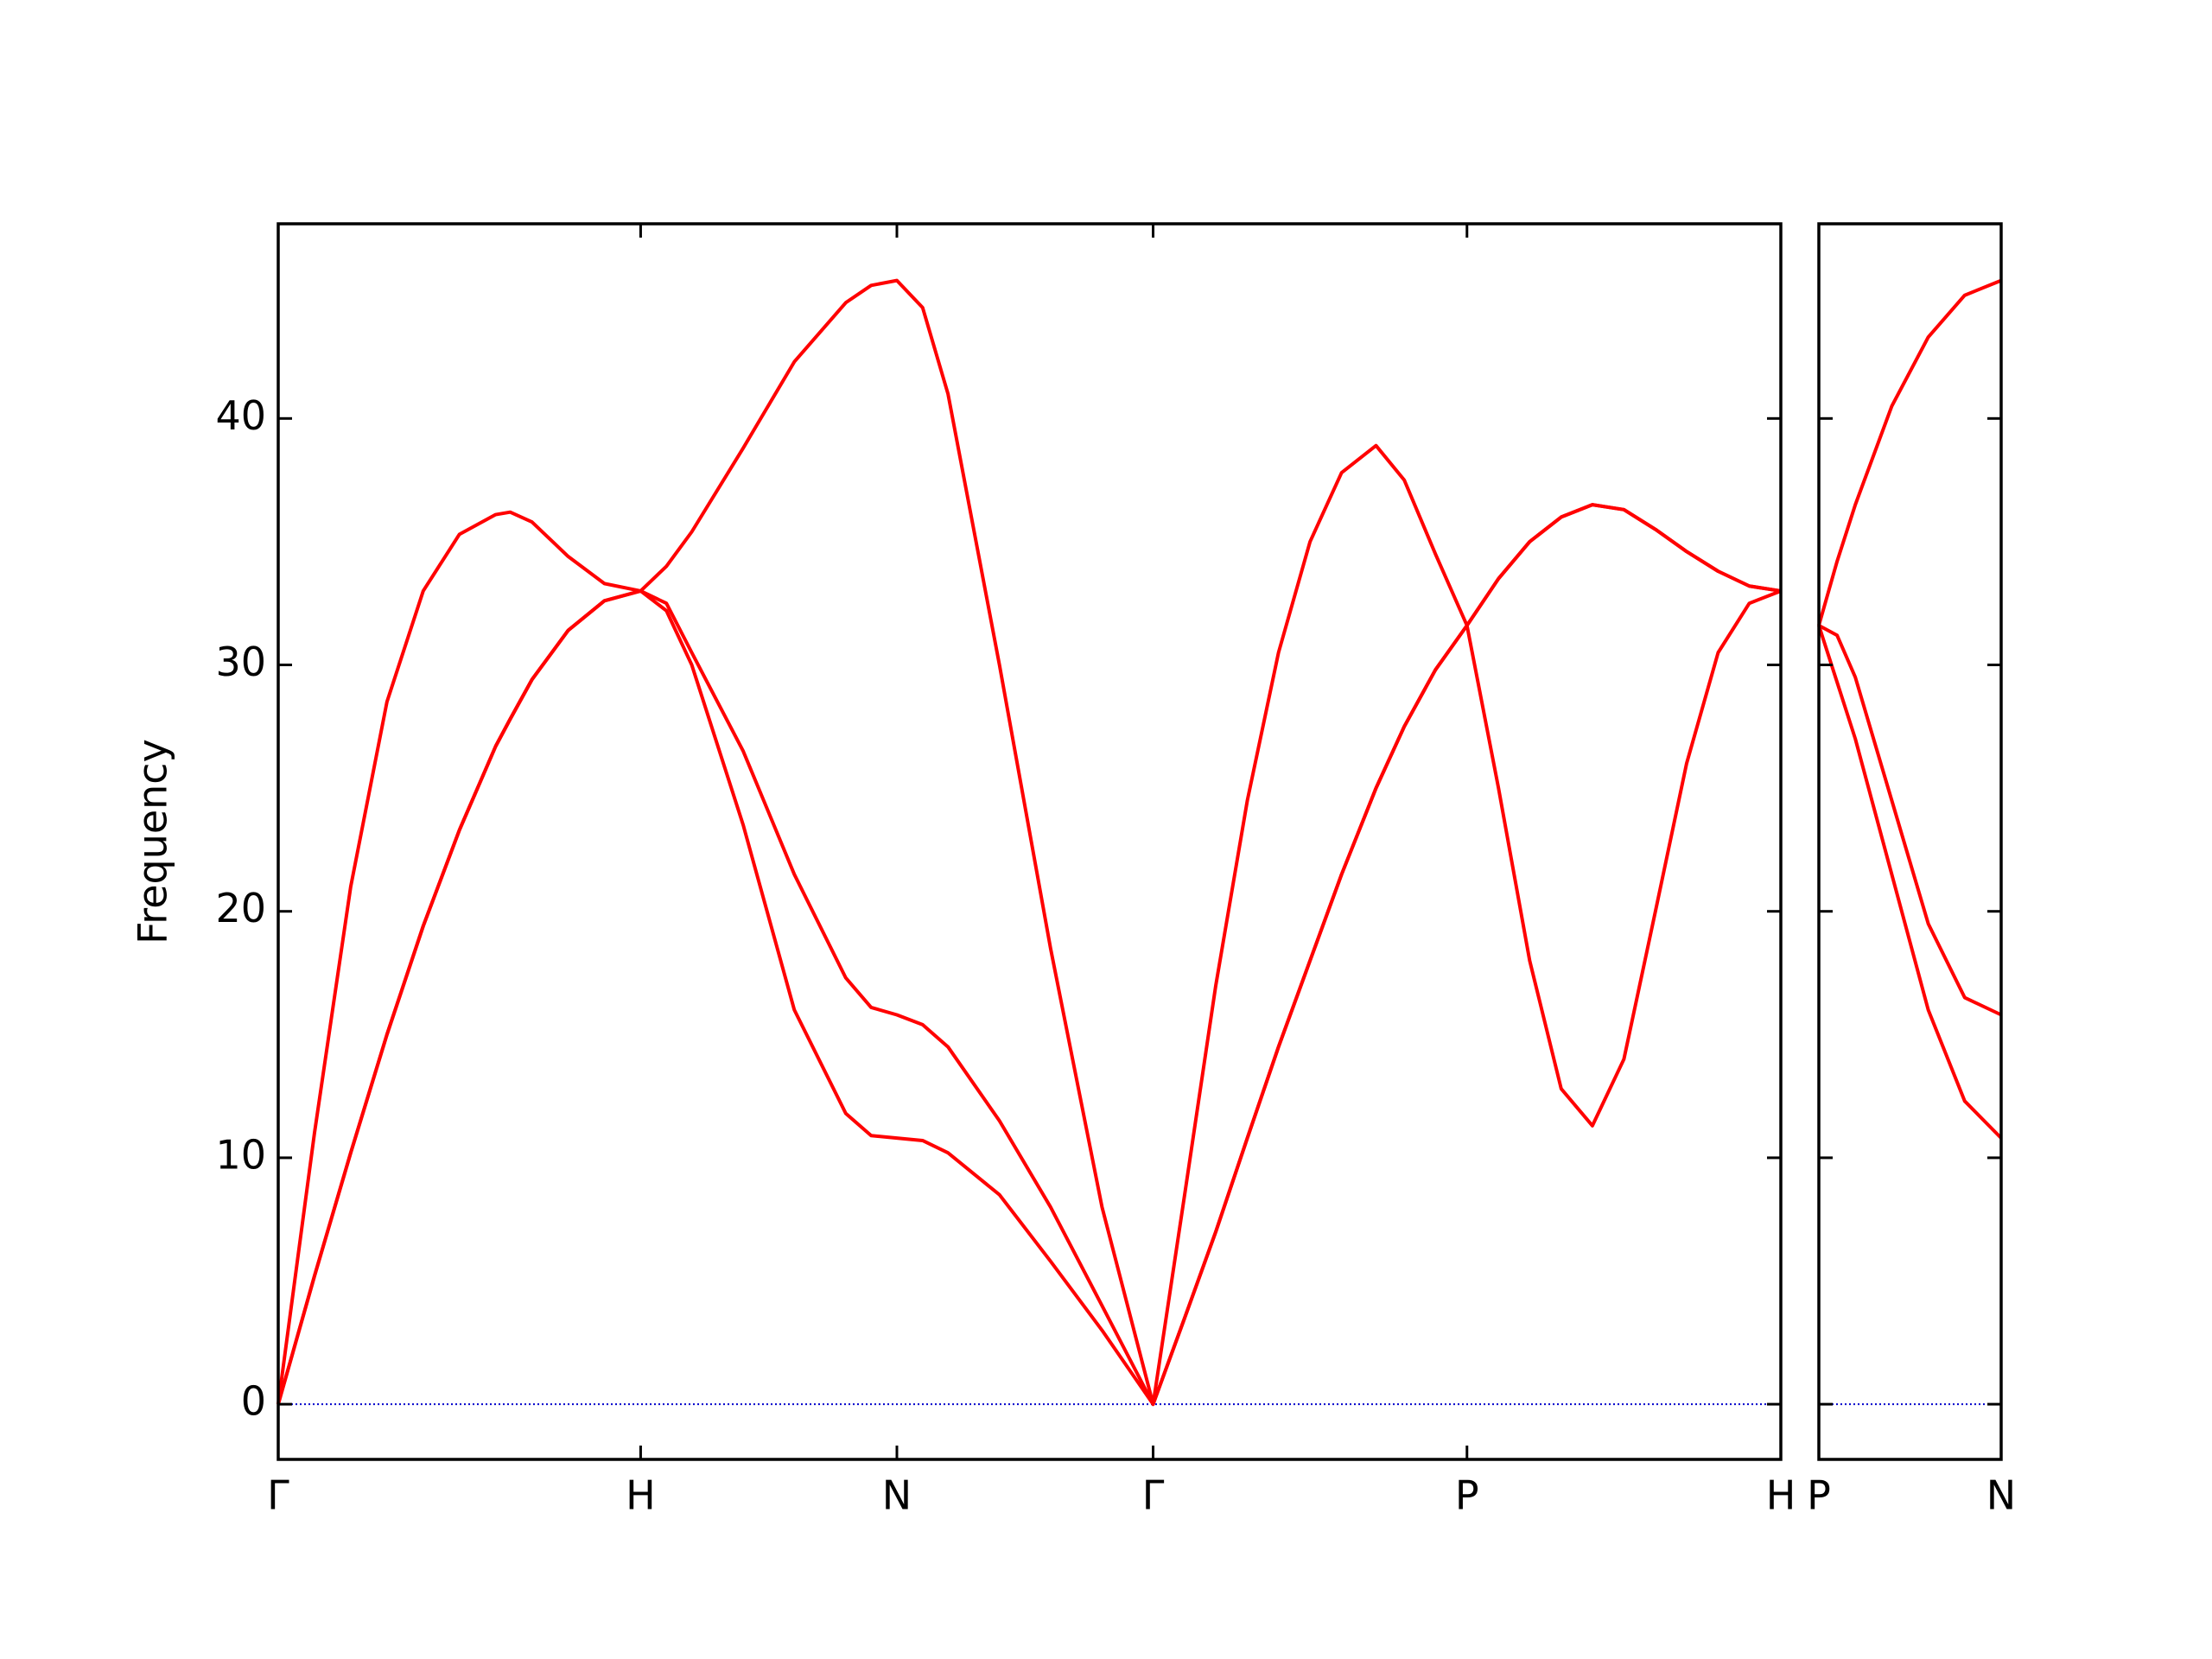  Describe the element at coordinates (240, 1154) in the screenshot. I see `y-tick-label: 10` at that location.